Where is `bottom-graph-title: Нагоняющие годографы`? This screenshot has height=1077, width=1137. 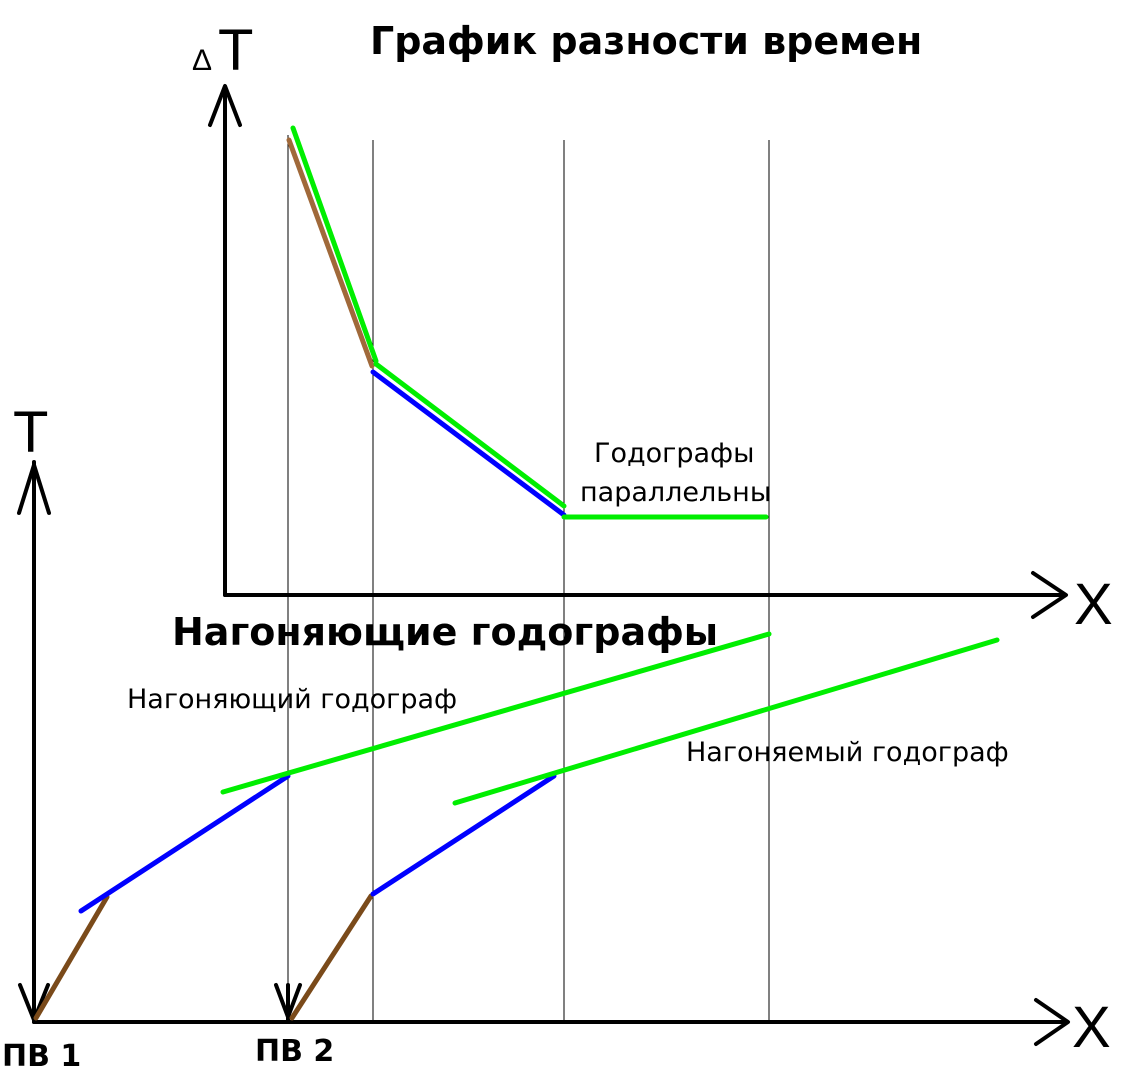
bottom-graph-title: Нагоняющие годографы is located at coordinates (445, 632).